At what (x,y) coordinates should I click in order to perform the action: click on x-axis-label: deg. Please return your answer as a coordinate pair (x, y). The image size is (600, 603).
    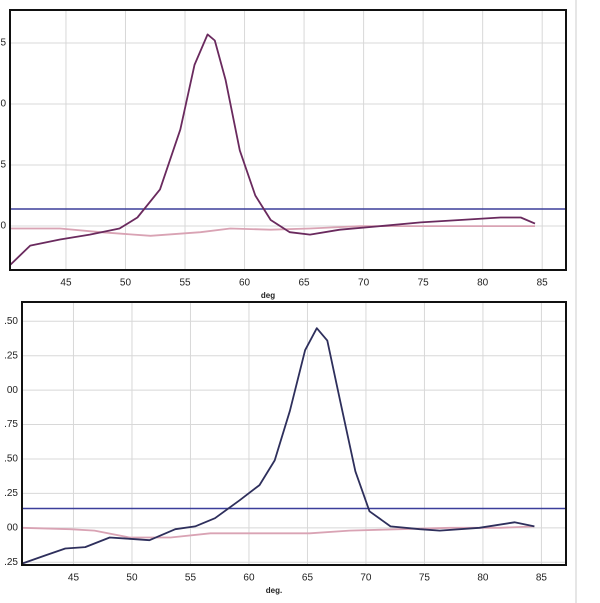
    Looking at the image, I should click on (268, 295).